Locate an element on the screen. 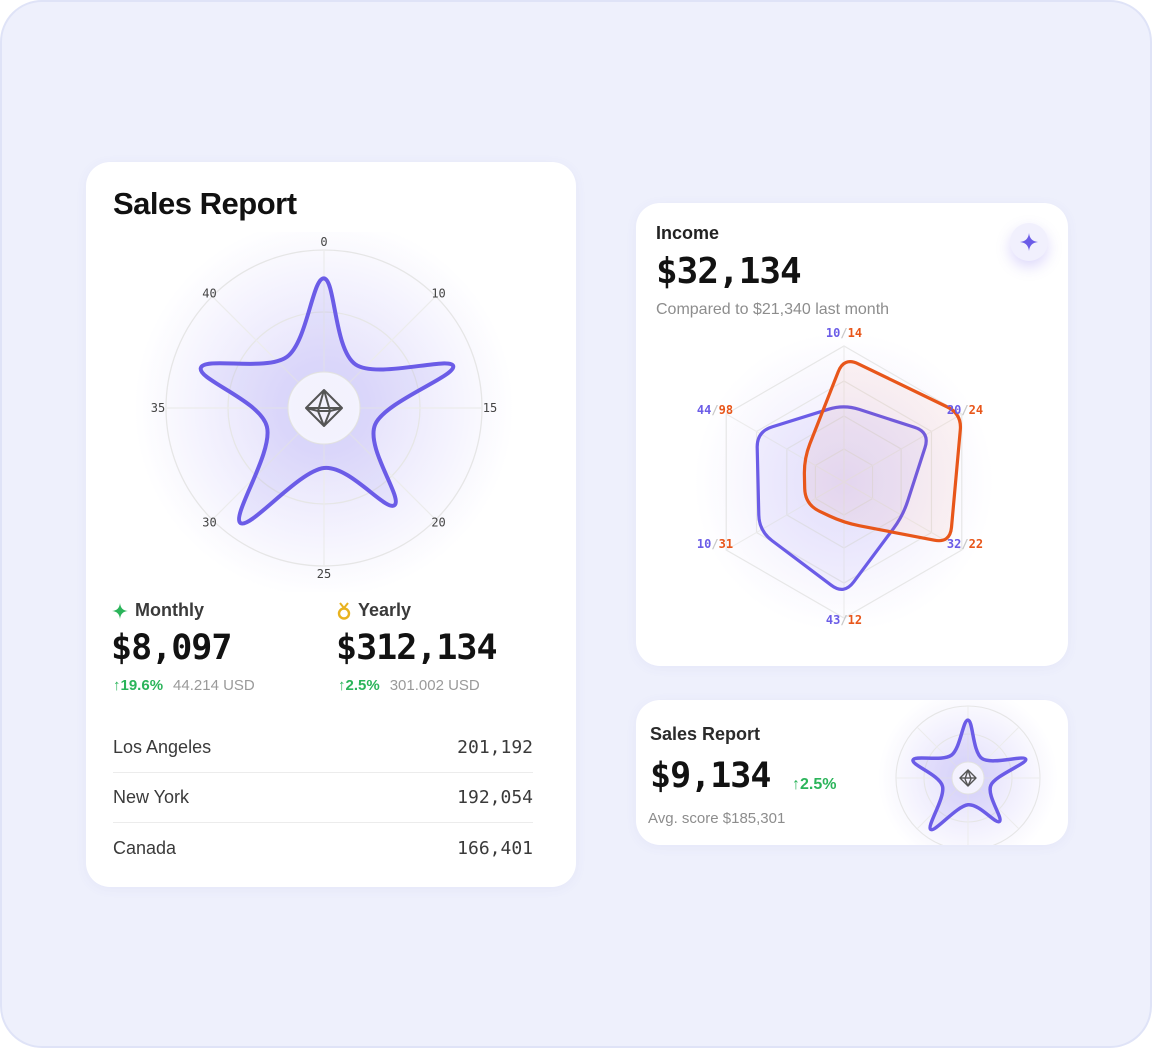 This screenshot has height=1048, width=1152. monthly-usd: 44.214 USD is located at coordinates (214, 685).